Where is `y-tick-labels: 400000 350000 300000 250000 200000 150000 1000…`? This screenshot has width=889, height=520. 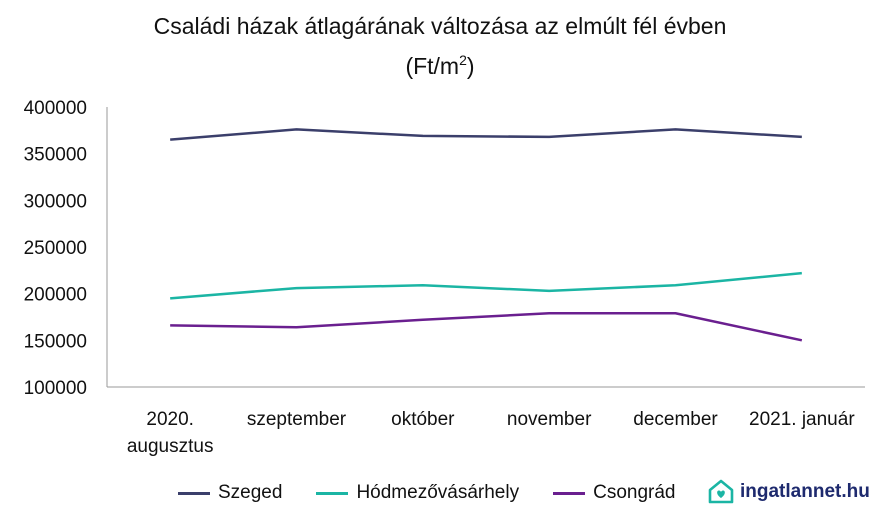
y-tick-labels: 400000 350000 300000 250000 200000 150000 1000… is located at coordinates (55, 248).